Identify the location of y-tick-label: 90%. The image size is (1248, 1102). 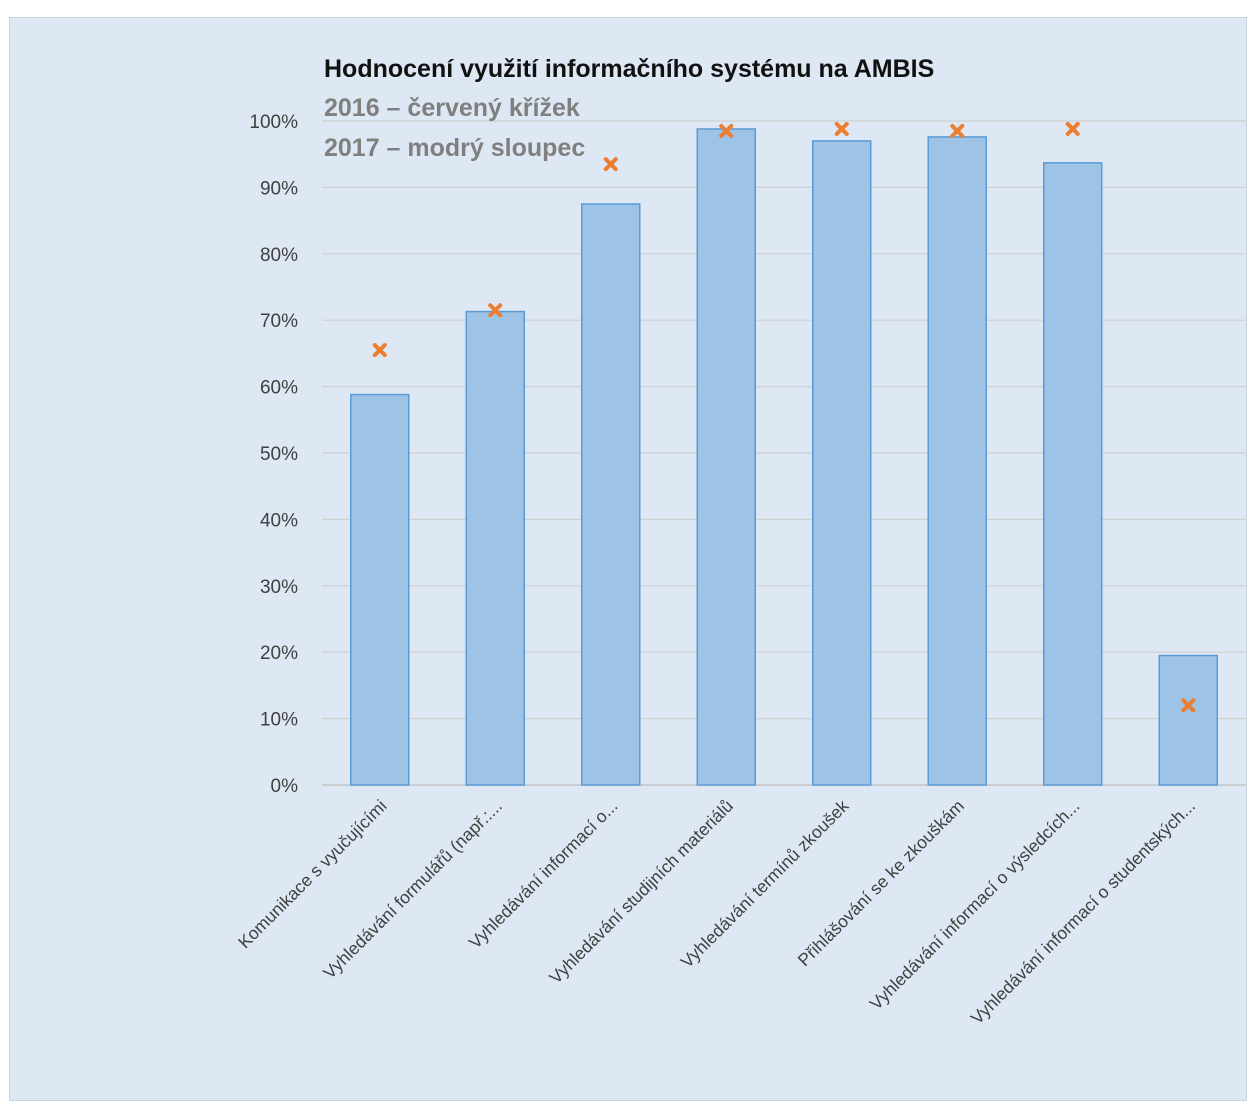
(279, 188).